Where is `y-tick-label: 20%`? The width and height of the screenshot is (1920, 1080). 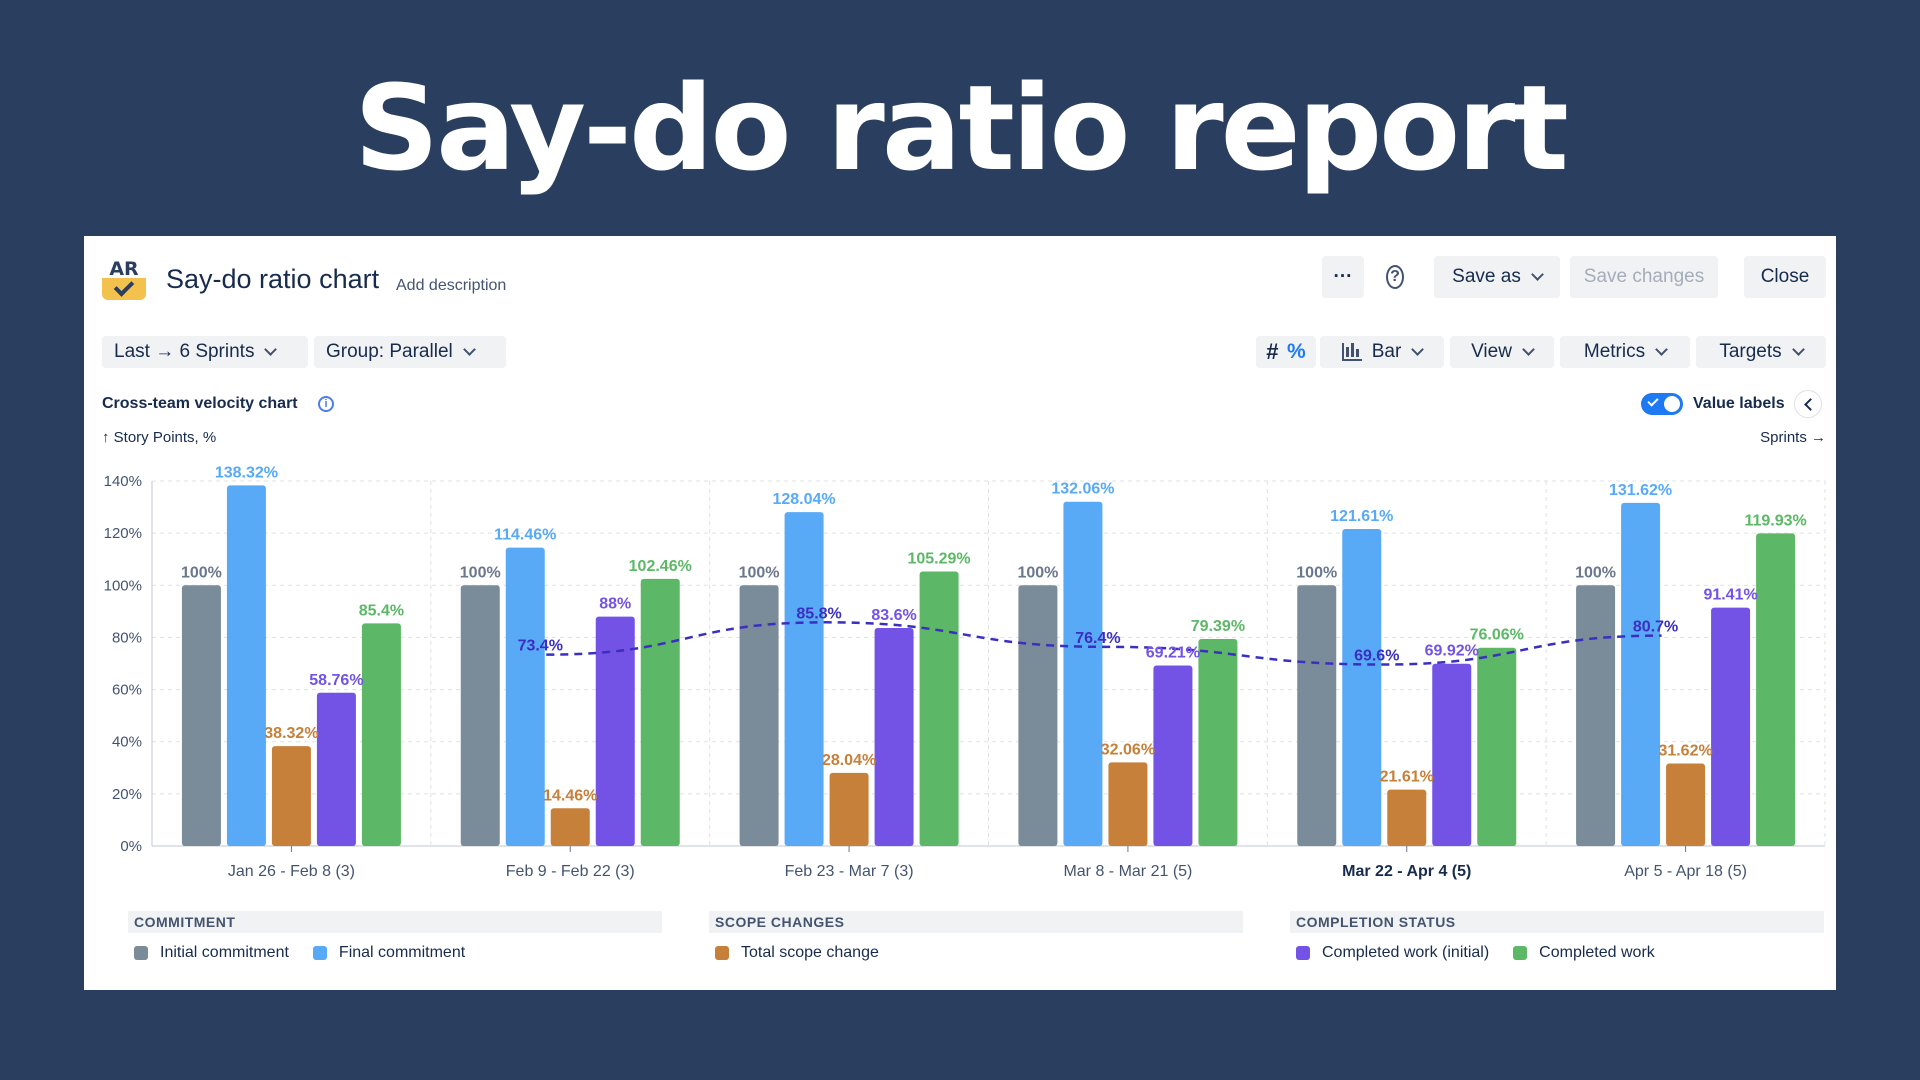 y-tick-label: 20% is located at coordinates (127, 794).